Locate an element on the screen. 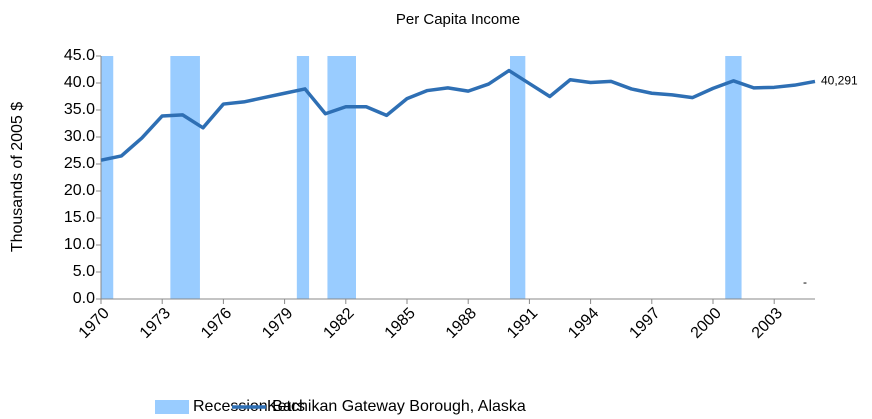 This screenshot has width=872, height=419. chart-title: Per Capita Income is located at coordinates (458, 19).